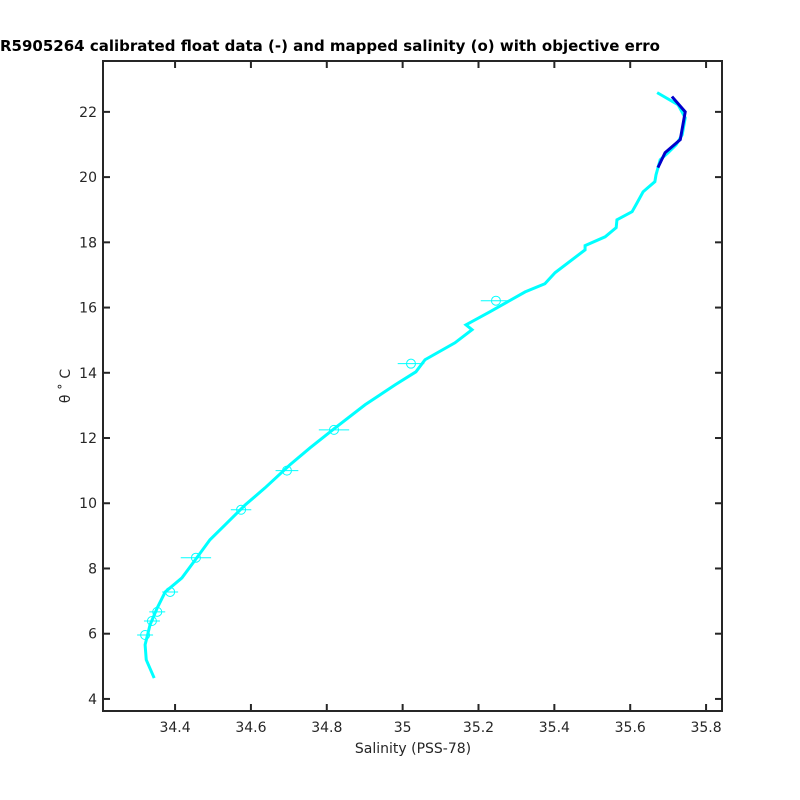 Image resolution: width=800 pixels, height=800 pixels. Describe the element at coordinates (92, 569) in the screenshot. I see `y-tick-label: 8` at that location.